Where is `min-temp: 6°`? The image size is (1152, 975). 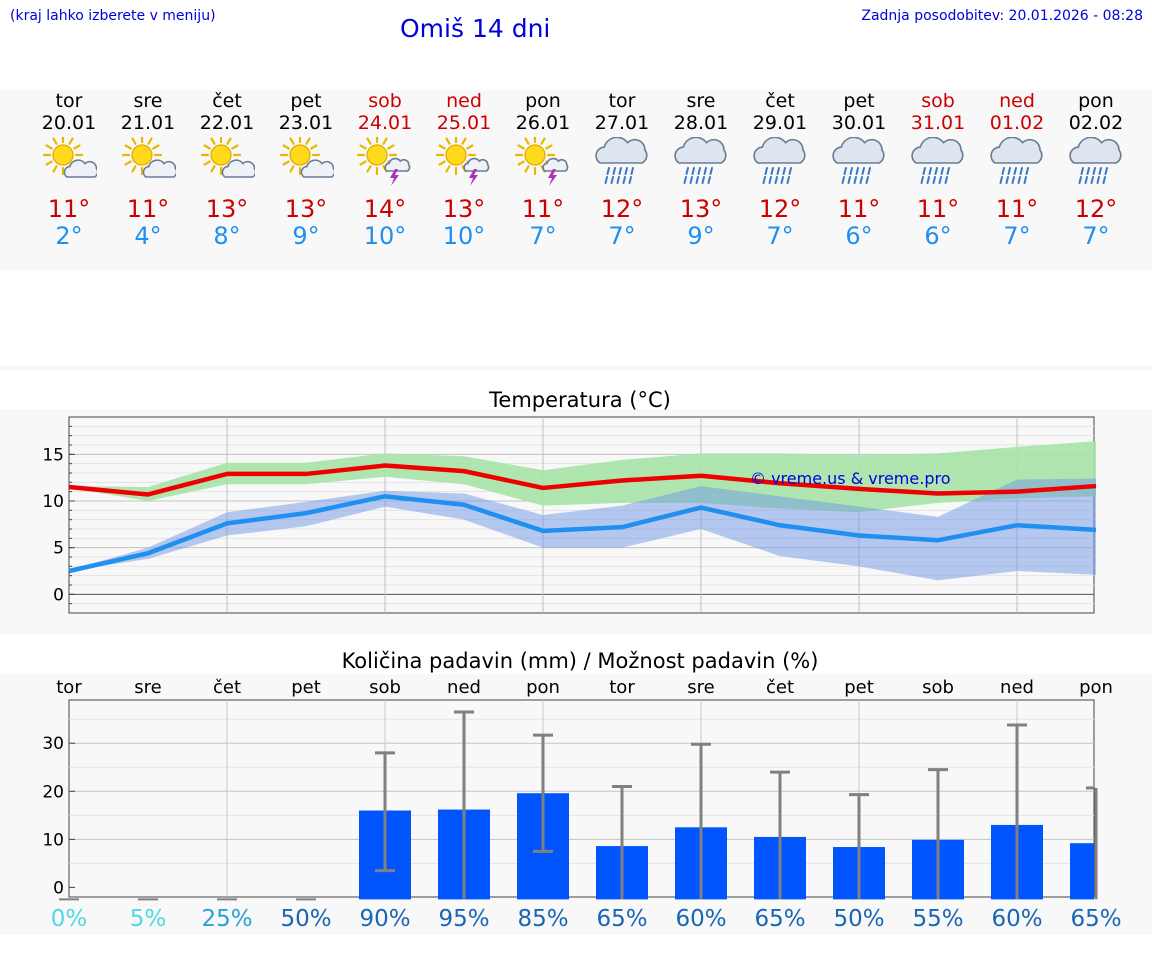
min-temp: 6° is located at coordinates (938, 236).